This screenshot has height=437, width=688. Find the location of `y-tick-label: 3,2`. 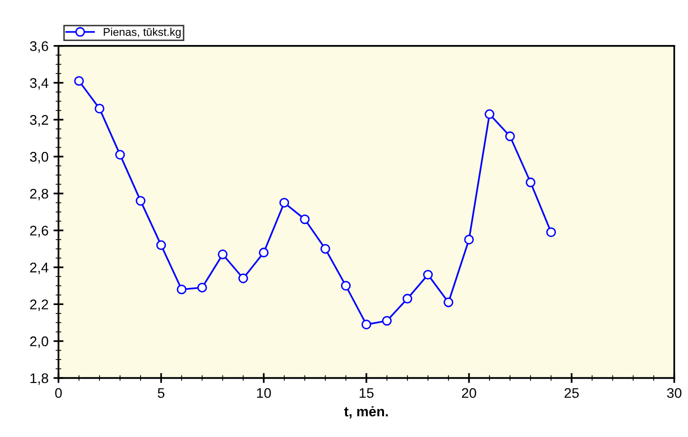

y-tick-label: 3,2 is located at coordinates (39, 120).